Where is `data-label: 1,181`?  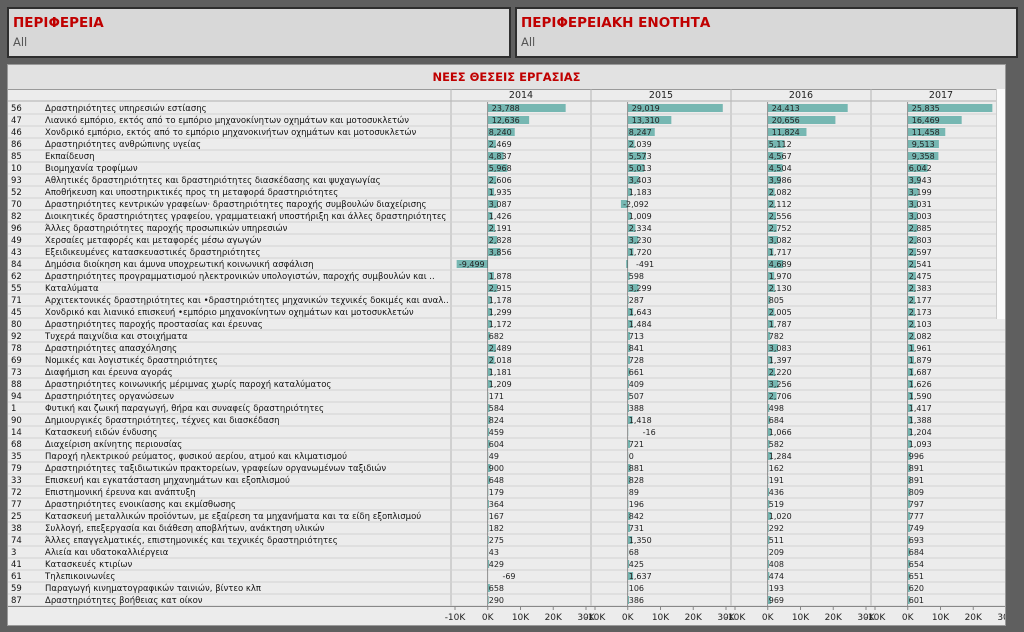 data-label: 1,181 is located at coordinates (500, 372).